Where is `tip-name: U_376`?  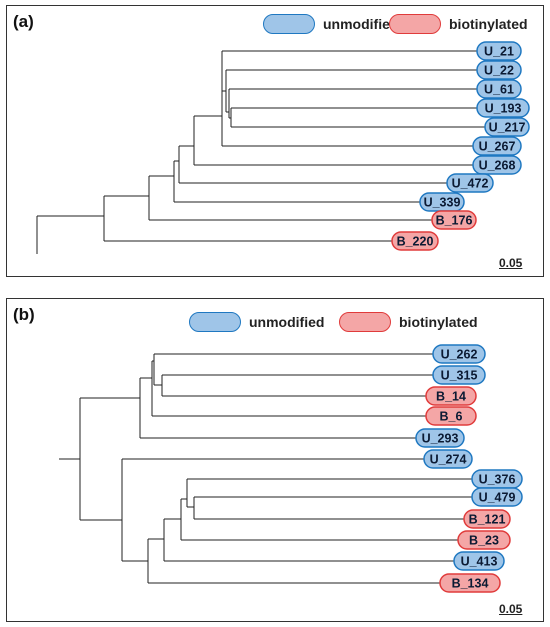
tip-name: U_376 is located at coordinates (497, 480).